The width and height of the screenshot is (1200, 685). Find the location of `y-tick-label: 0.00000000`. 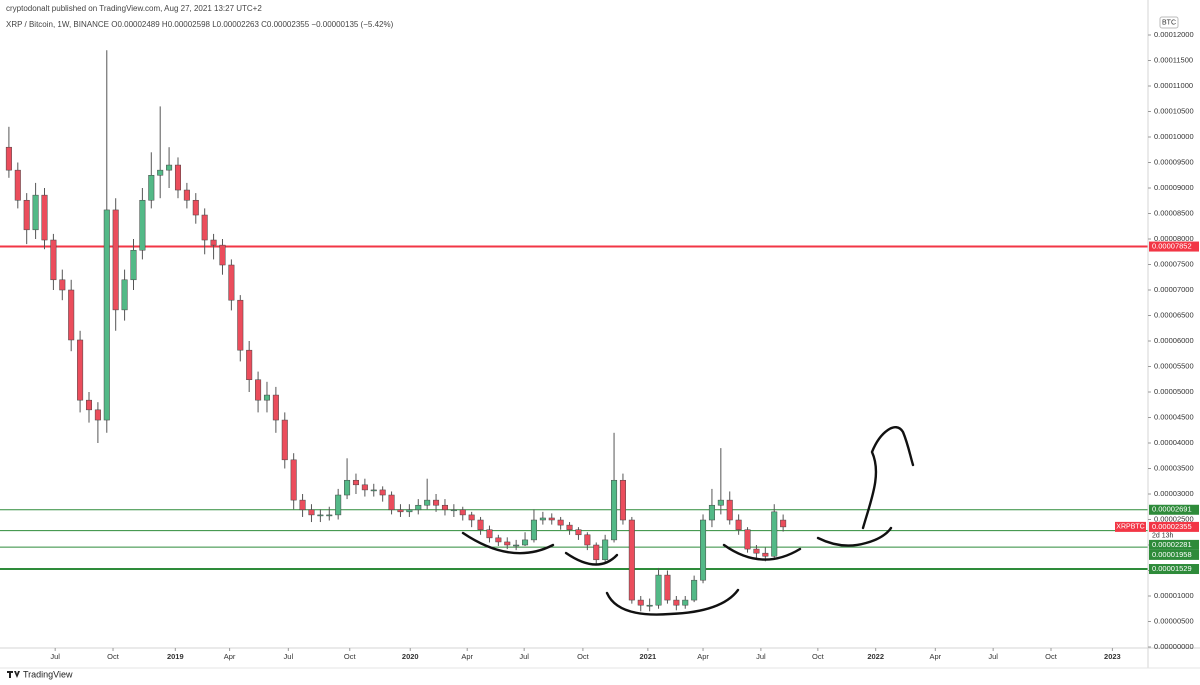

y-tick-label: 0.00000000 is located at coordinates (1174, 646).